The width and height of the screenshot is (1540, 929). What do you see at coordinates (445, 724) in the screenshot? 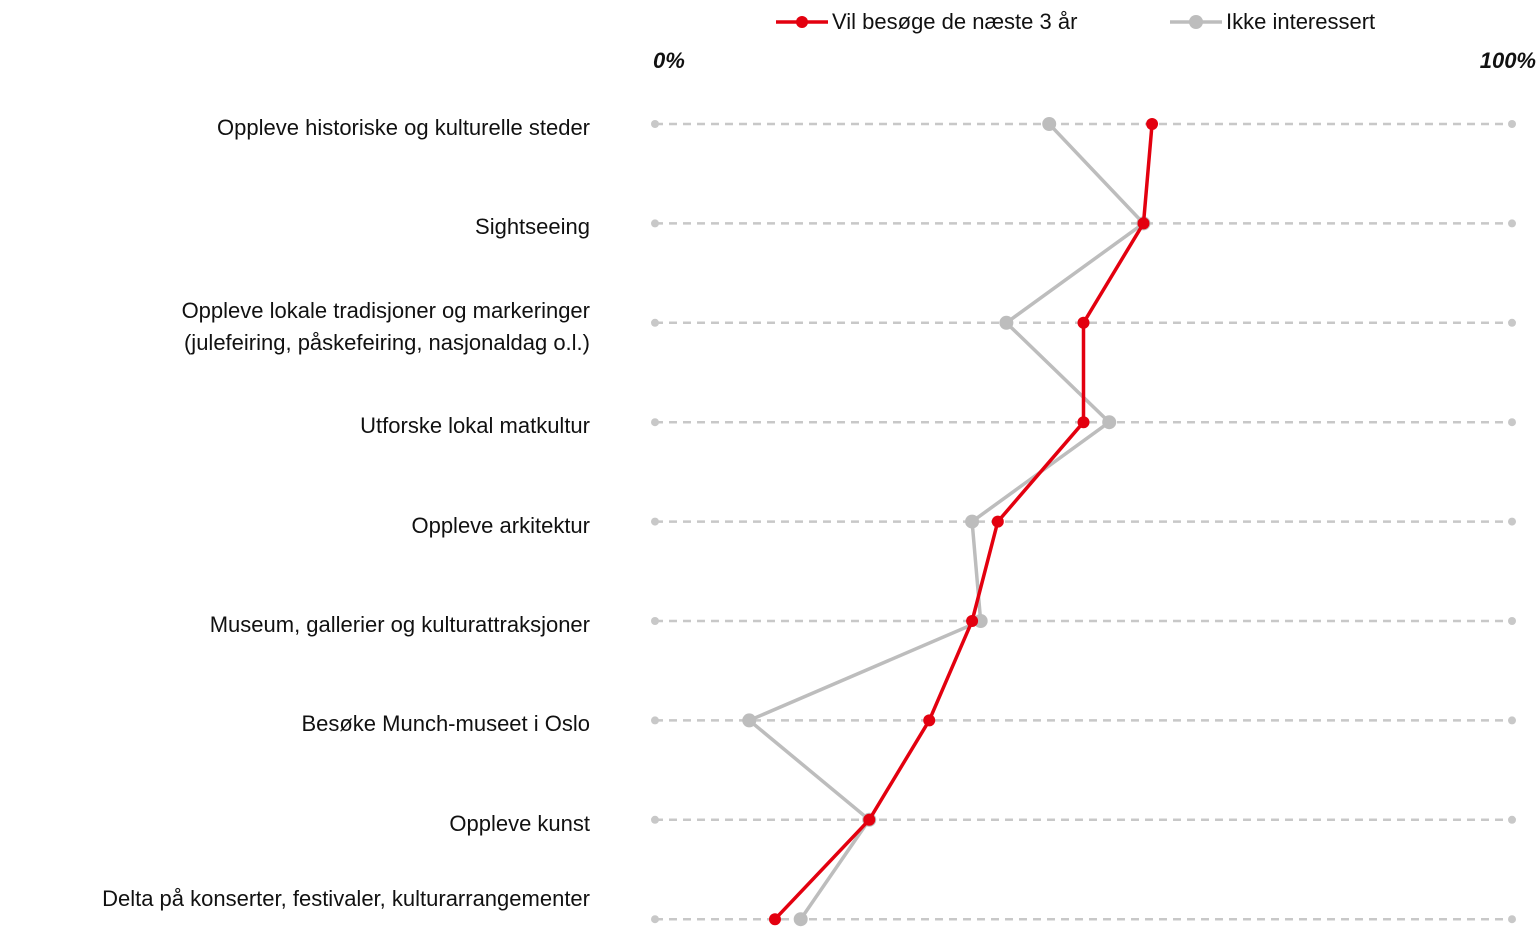
I see `category-label: Besøke Munch-museet i Oslo` at bounding box center [445, 724].